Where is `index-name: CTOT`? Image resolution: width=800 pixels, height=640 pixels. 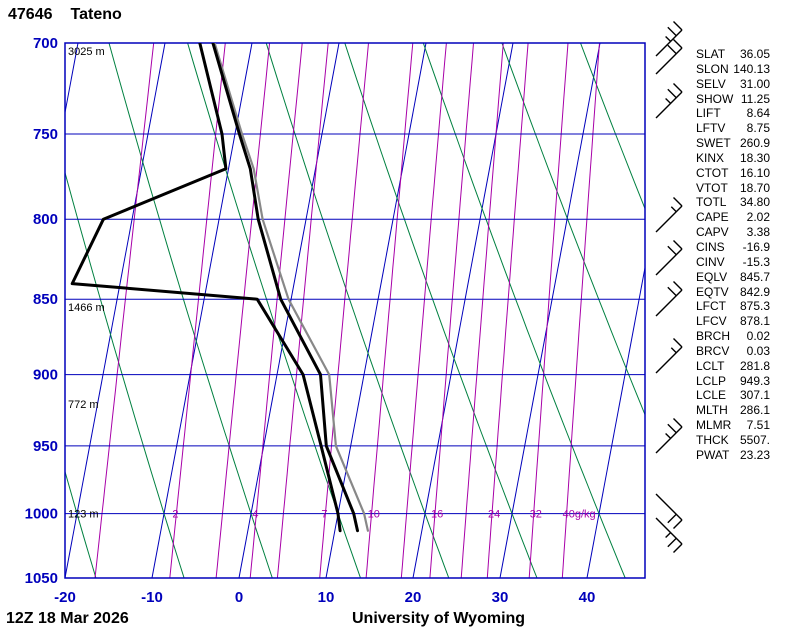 index-name: CTOT is located at coordinates (712, 172).